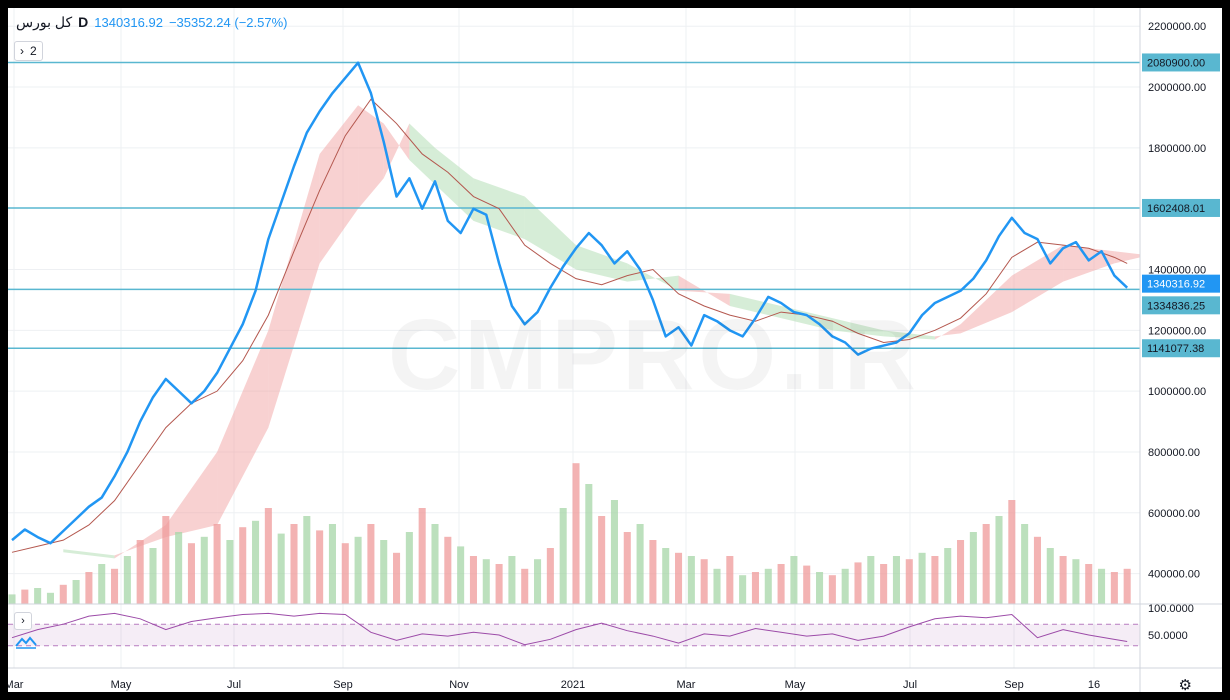 This screenshot has width=1230, height=700. I want to click on price-tick-label: 2000000.00, so click(1177, 88).